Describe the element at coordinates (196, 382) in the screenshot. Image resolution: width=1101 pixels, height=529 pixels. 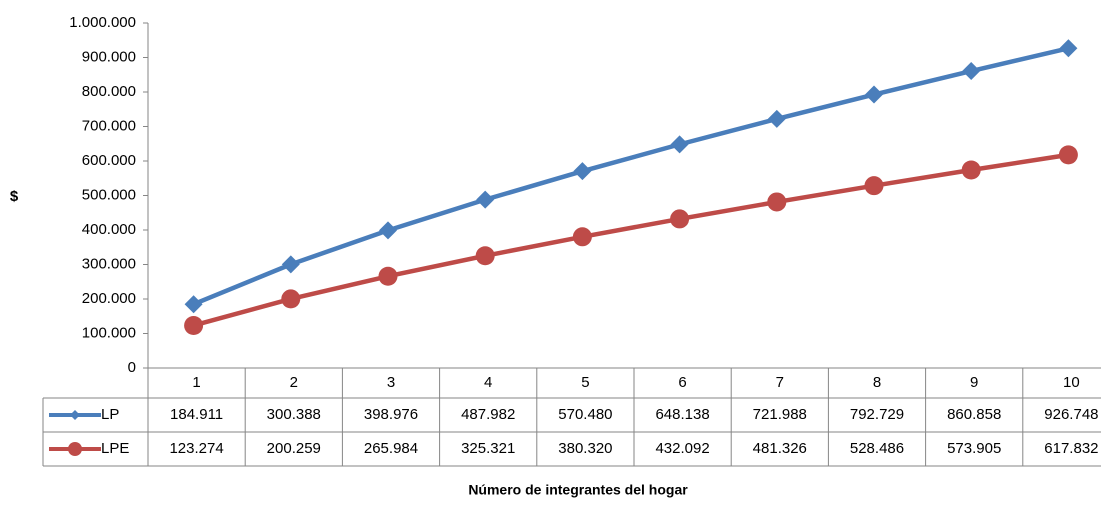
I see `x-tick-label: 1` at that location.